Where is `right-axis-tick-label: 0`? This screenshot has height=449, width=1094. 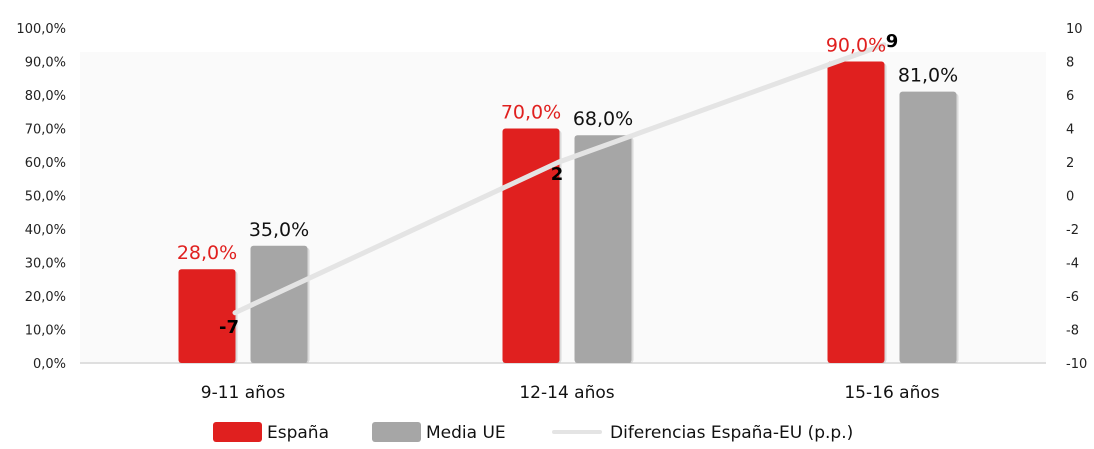 right-axis-tick-label: 0 is located at coordinates (1070, 197).